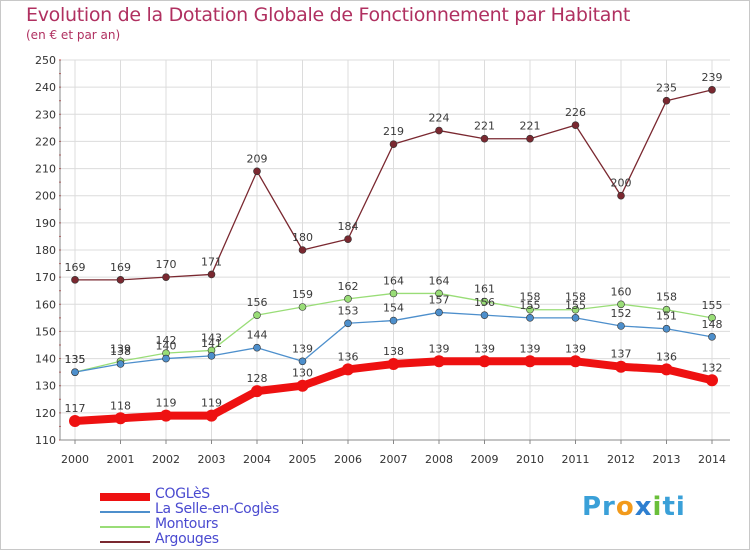 This screenshot has width=750, height=550. I want to click on data-label-montours: 160, so click(621, 291).